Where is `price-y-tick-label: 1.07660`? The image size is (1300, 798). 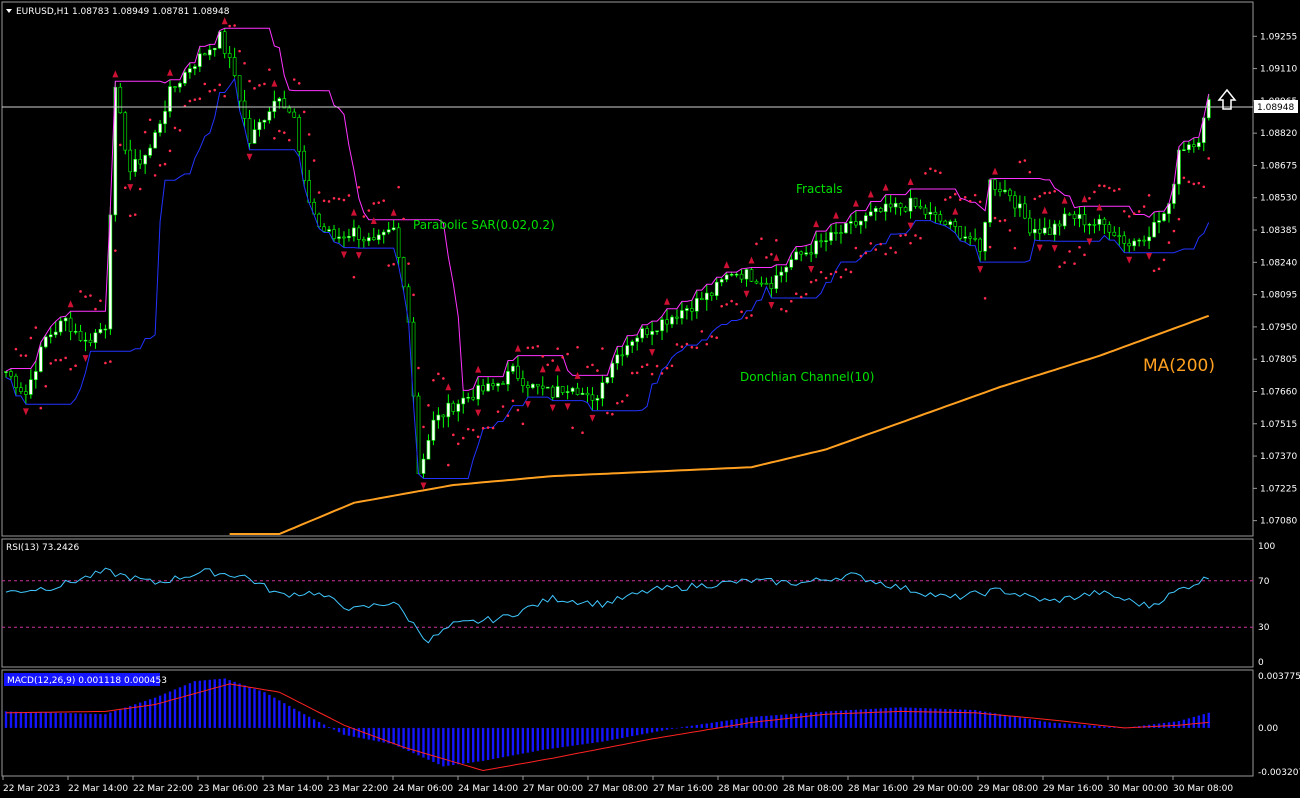 price-y-tick-label: 1.07660 is located at coordinates (1278, 392).